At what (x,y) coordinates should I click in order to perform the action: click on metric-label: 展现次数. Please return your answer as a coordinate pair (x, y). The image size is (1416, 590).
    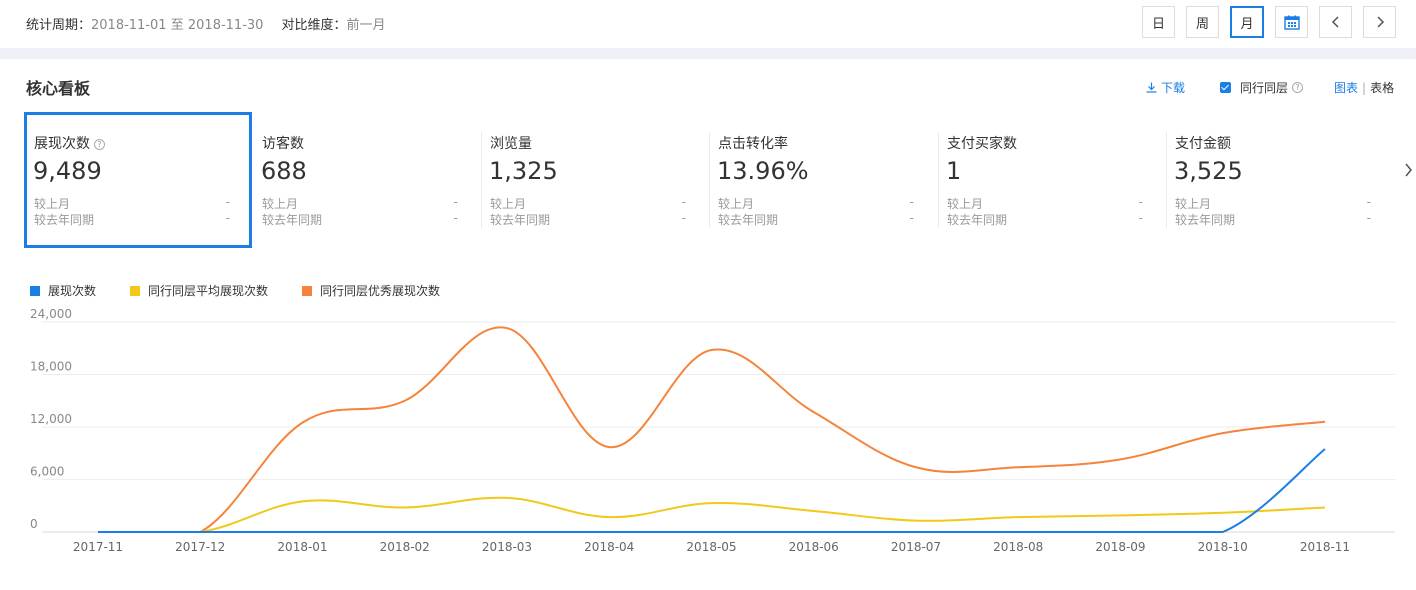
    Looking at the image, I should click on (62, 144).